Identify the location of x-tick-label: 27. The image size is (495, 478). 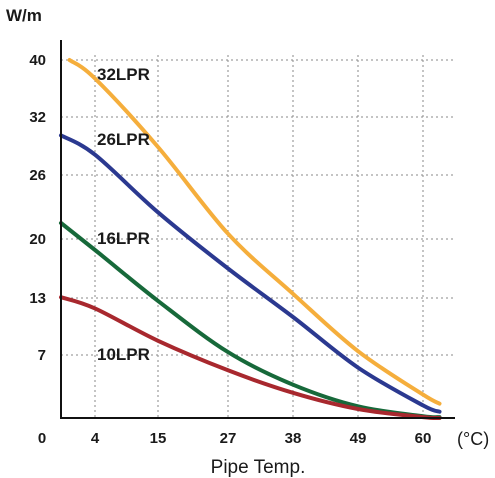
(228, 438).